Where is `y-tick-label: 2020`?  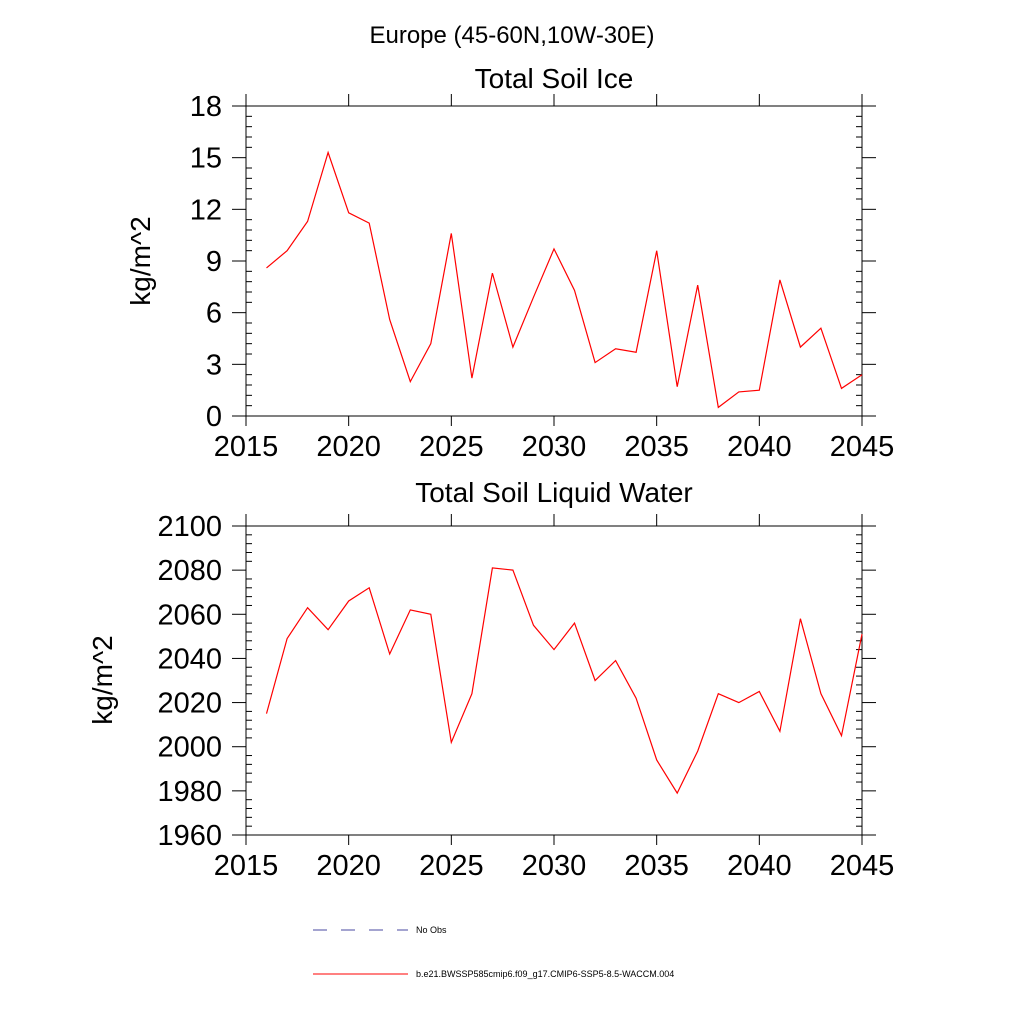
y-tick-label: 2020 is located at coordinates (189, 704).